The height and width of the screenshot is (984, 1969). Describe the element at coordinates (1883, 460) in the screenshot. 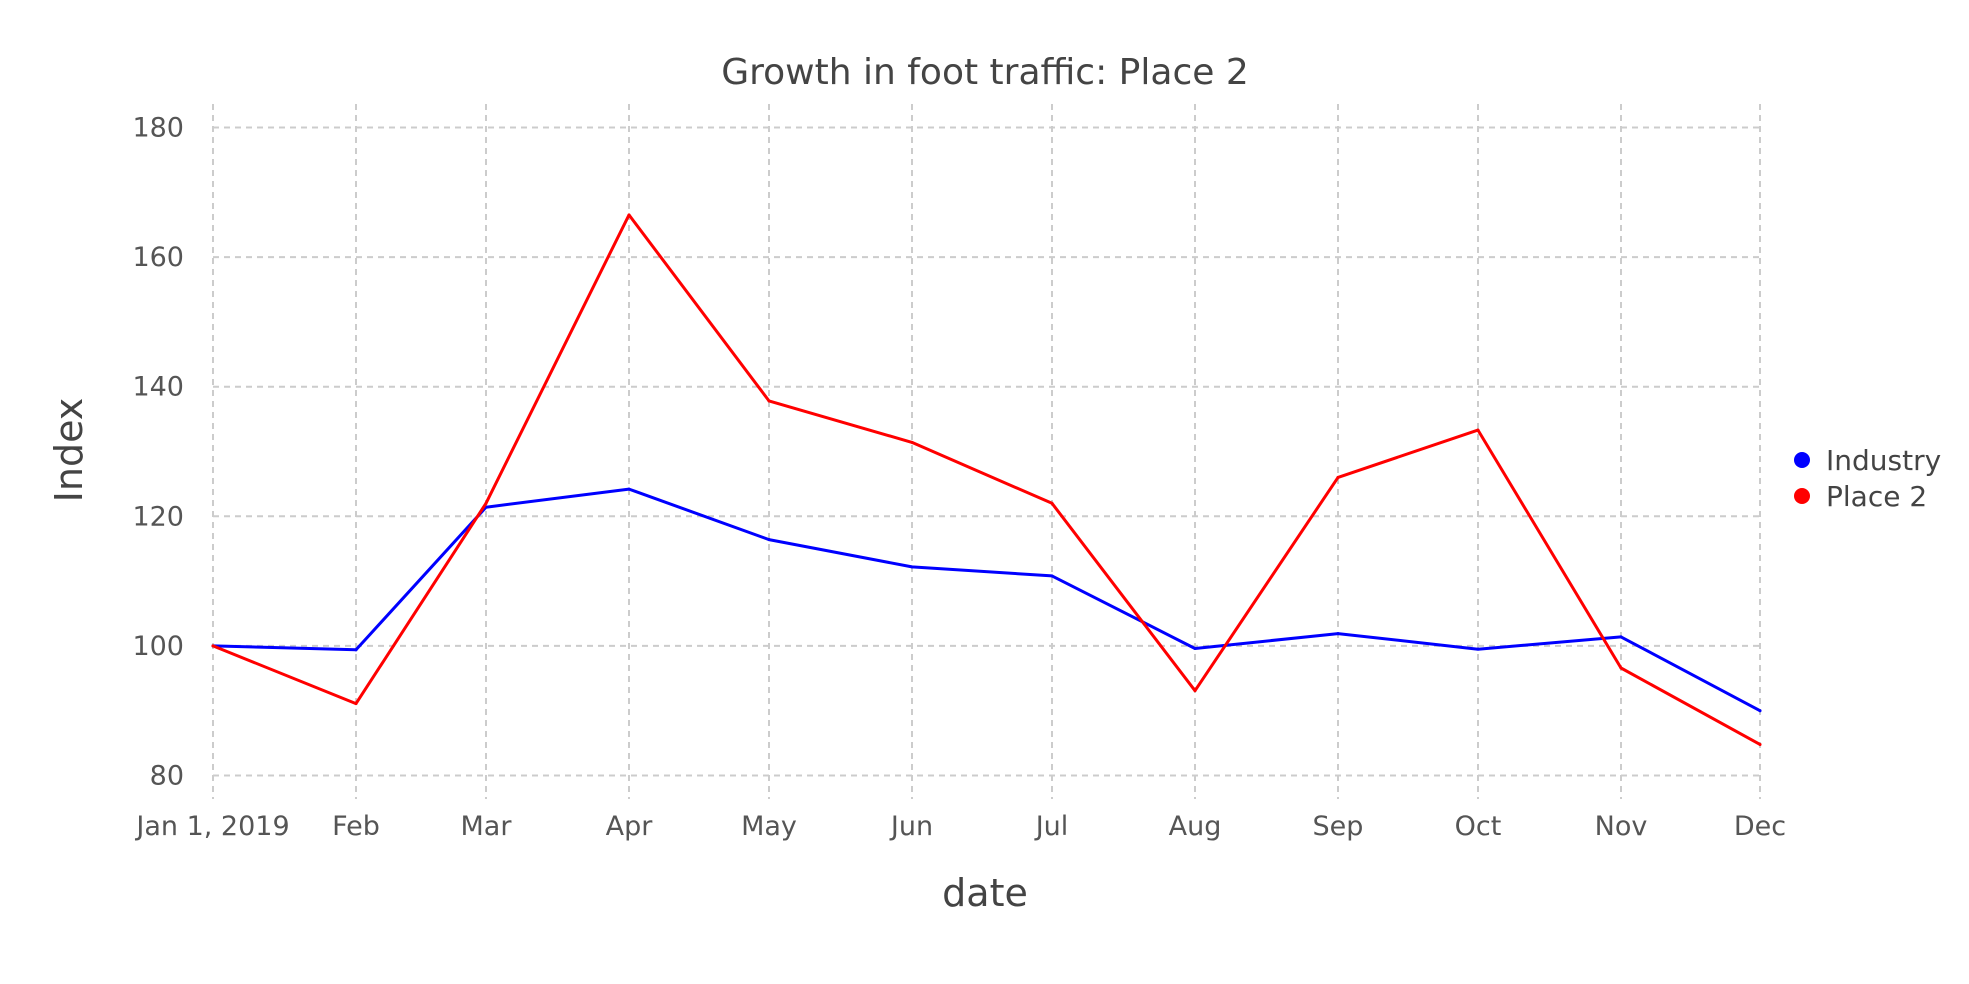

I see `legend-label: Industry` at that location.